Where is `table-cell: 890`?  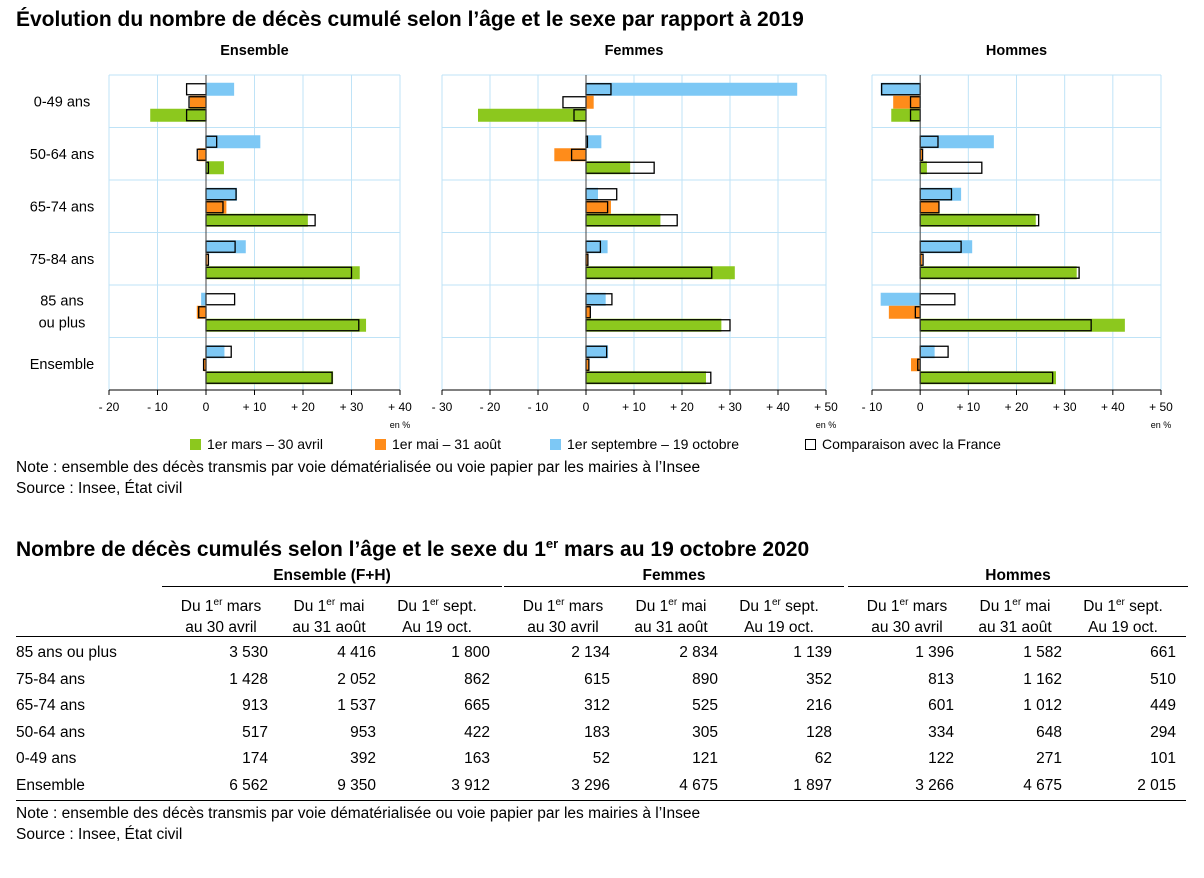 table-cell: 890 is located at coordinates (705, 679).